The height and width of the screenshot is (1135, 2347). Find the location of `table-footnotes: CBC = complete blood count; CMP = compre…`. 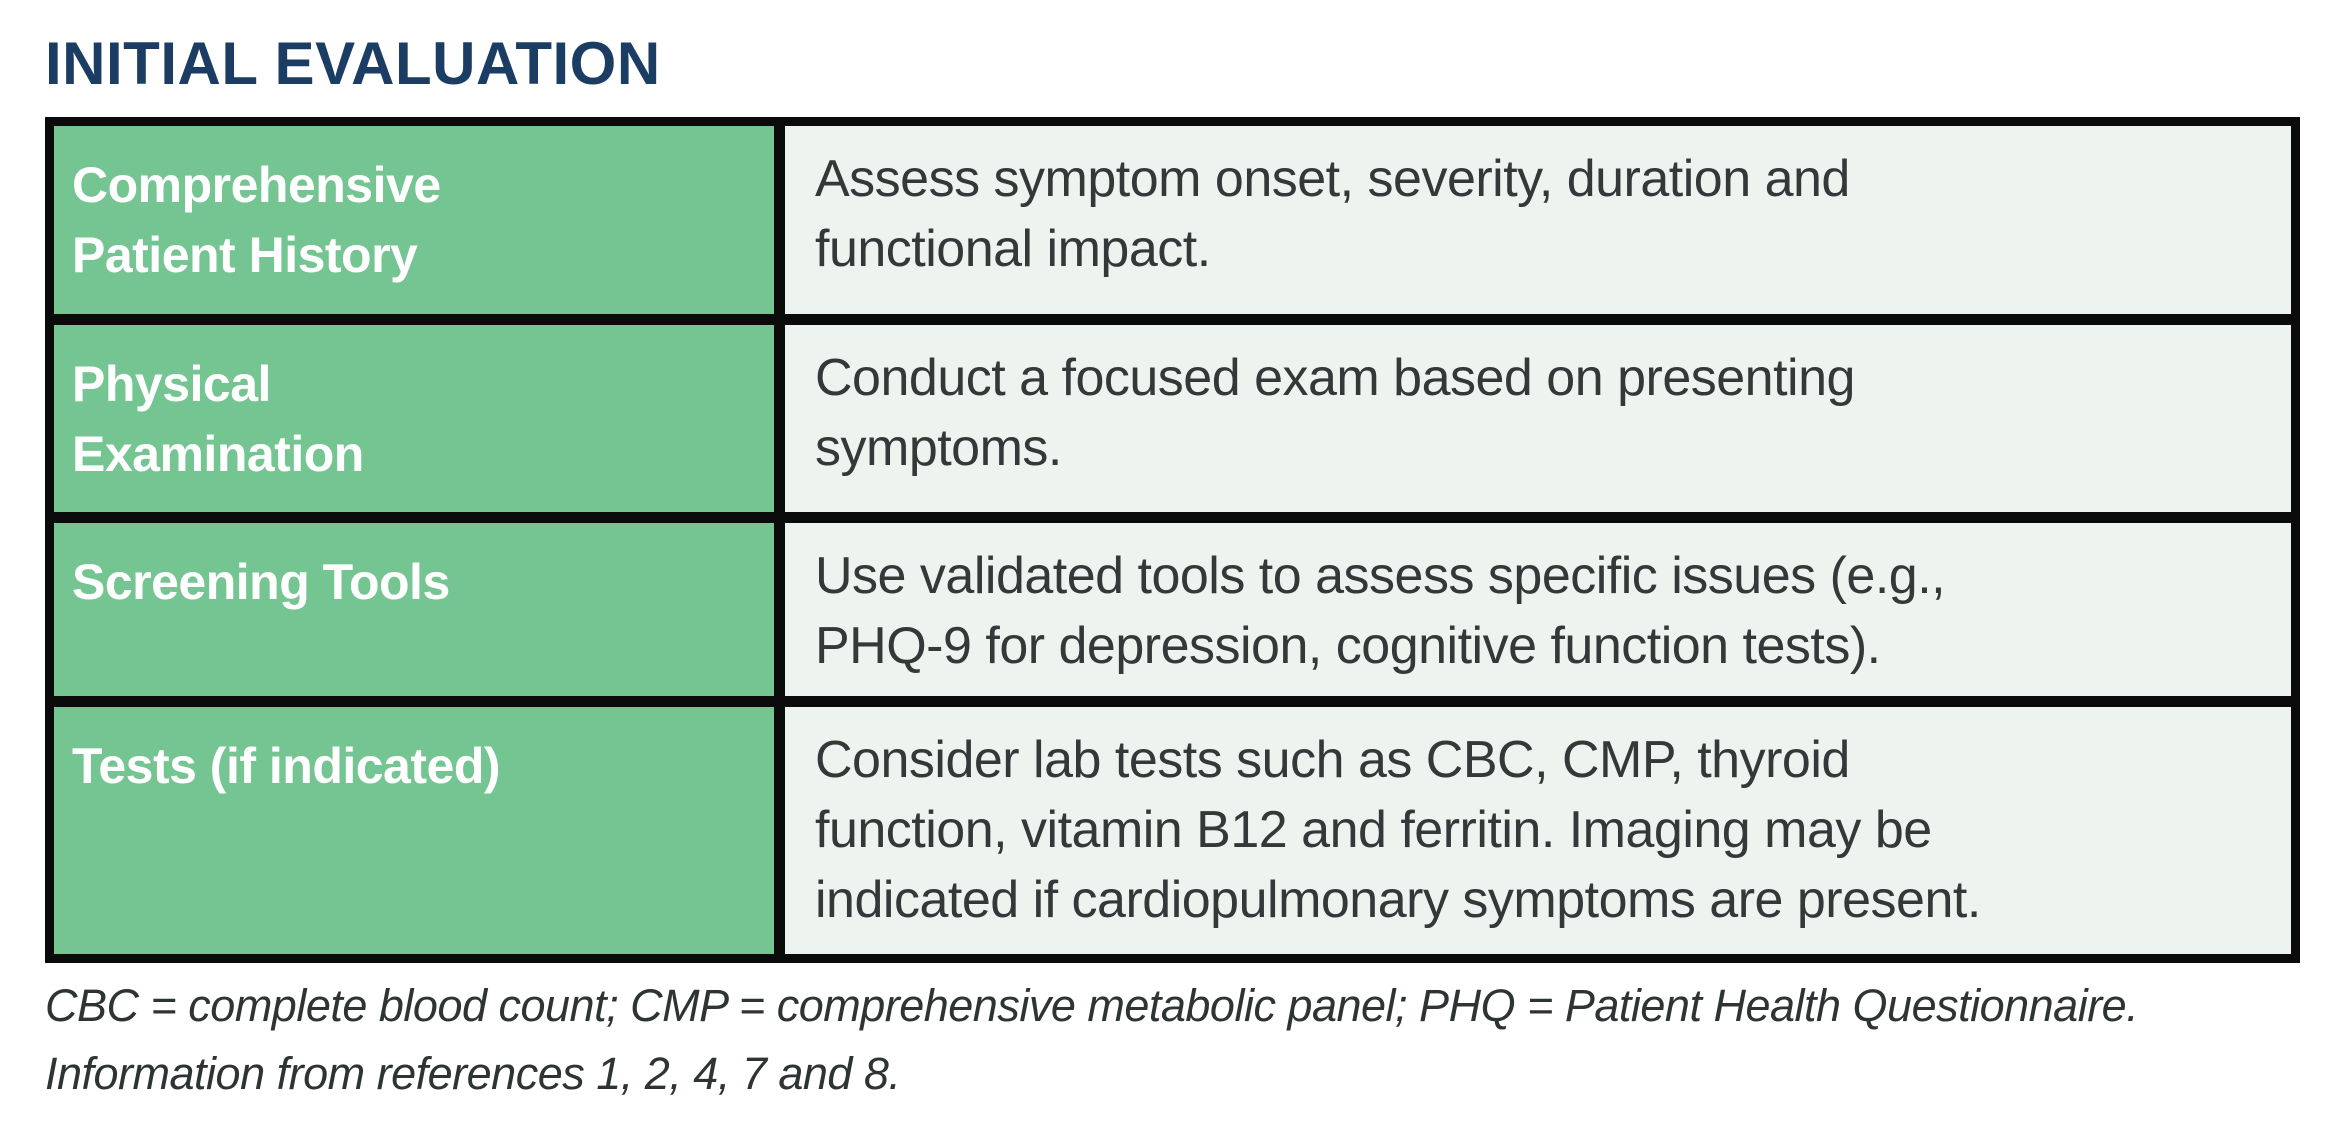

table-footnotes: CBC = complete blood count; CMP = compre… is located at coordinates (1173, 1040).